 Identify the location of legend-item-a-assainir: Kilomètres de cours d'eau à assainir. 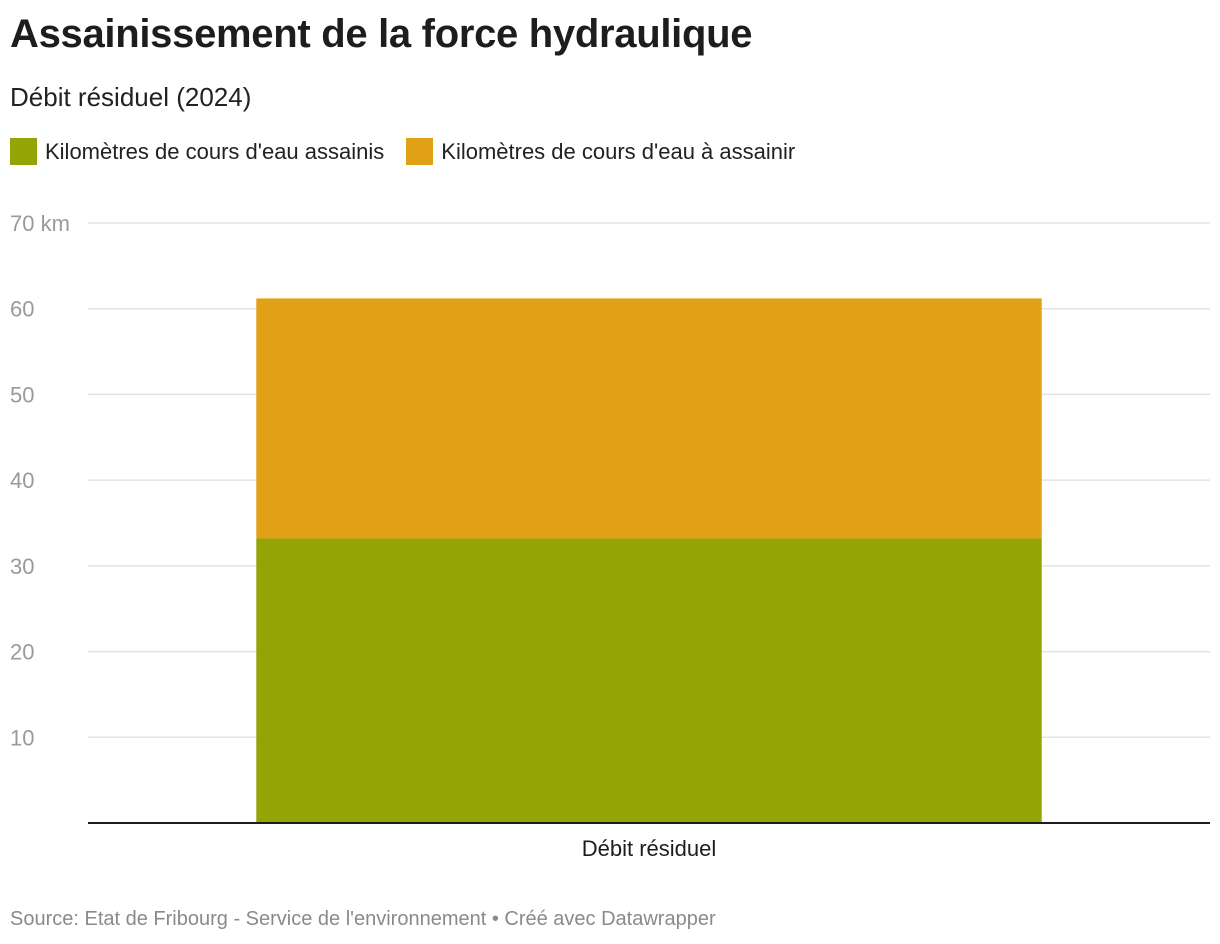
(600, 151).